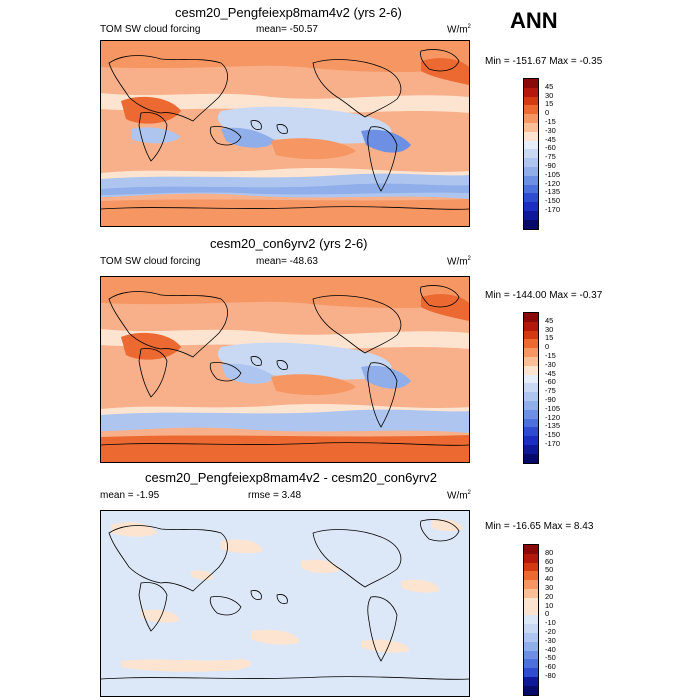 Image resolution: width=700 pixels, height=700 pixels. Describe the element at coordinates (550, 649) in the screenshot. I see `colorbar-tick-label: -40` at that location.